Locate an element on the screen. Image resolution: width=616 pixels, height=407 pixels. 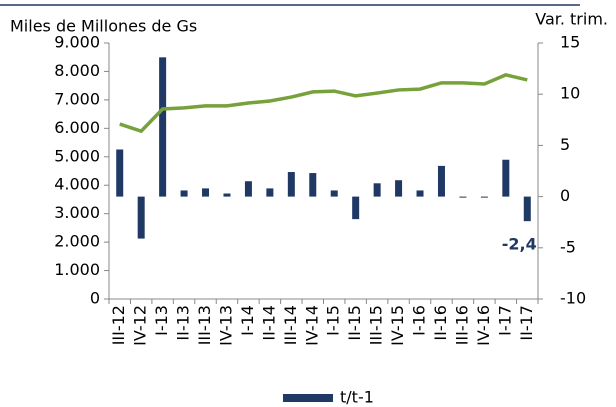
line is located at coordinates (323, 103).